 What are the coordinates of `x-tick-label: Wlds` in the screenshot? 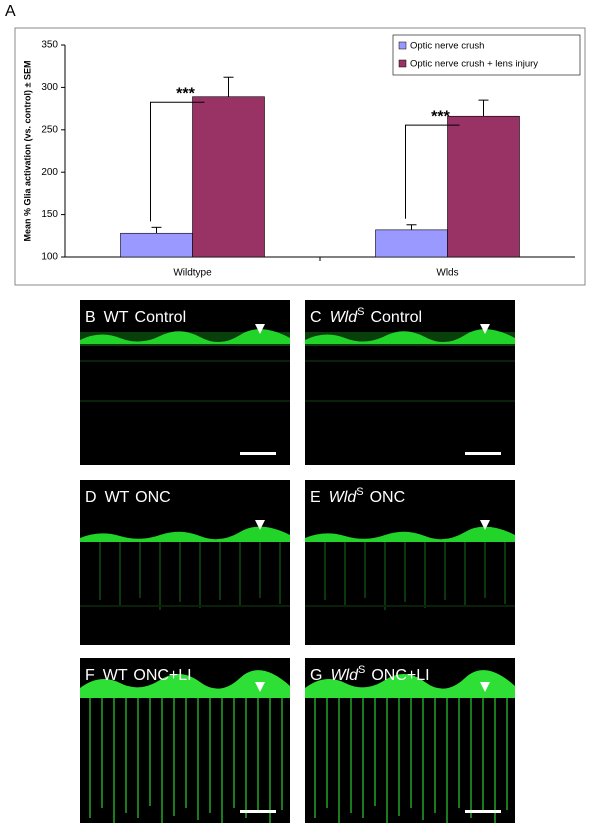 It's located at (447, 273).